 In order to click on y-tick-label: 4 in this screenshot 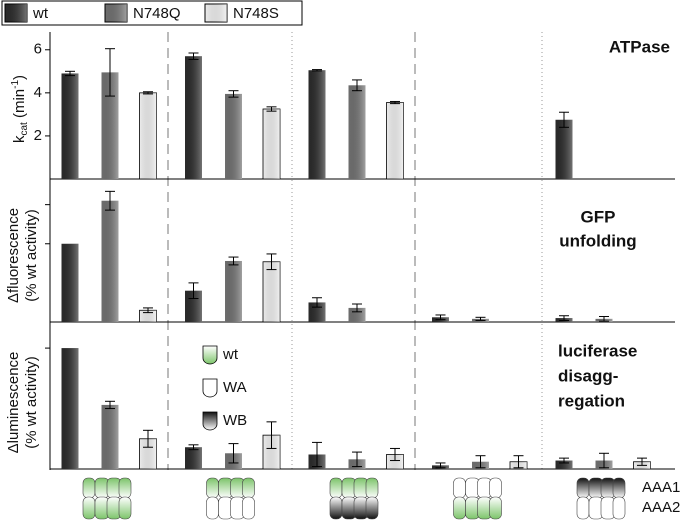, I will do `click(38, 92)`.